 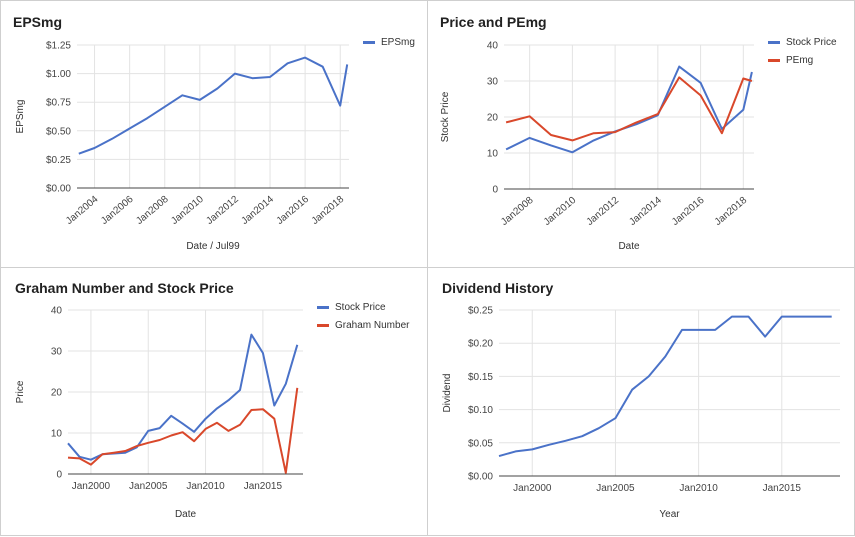 I want to click on y-tick-label: $0.20, so click(x=480, y=344).